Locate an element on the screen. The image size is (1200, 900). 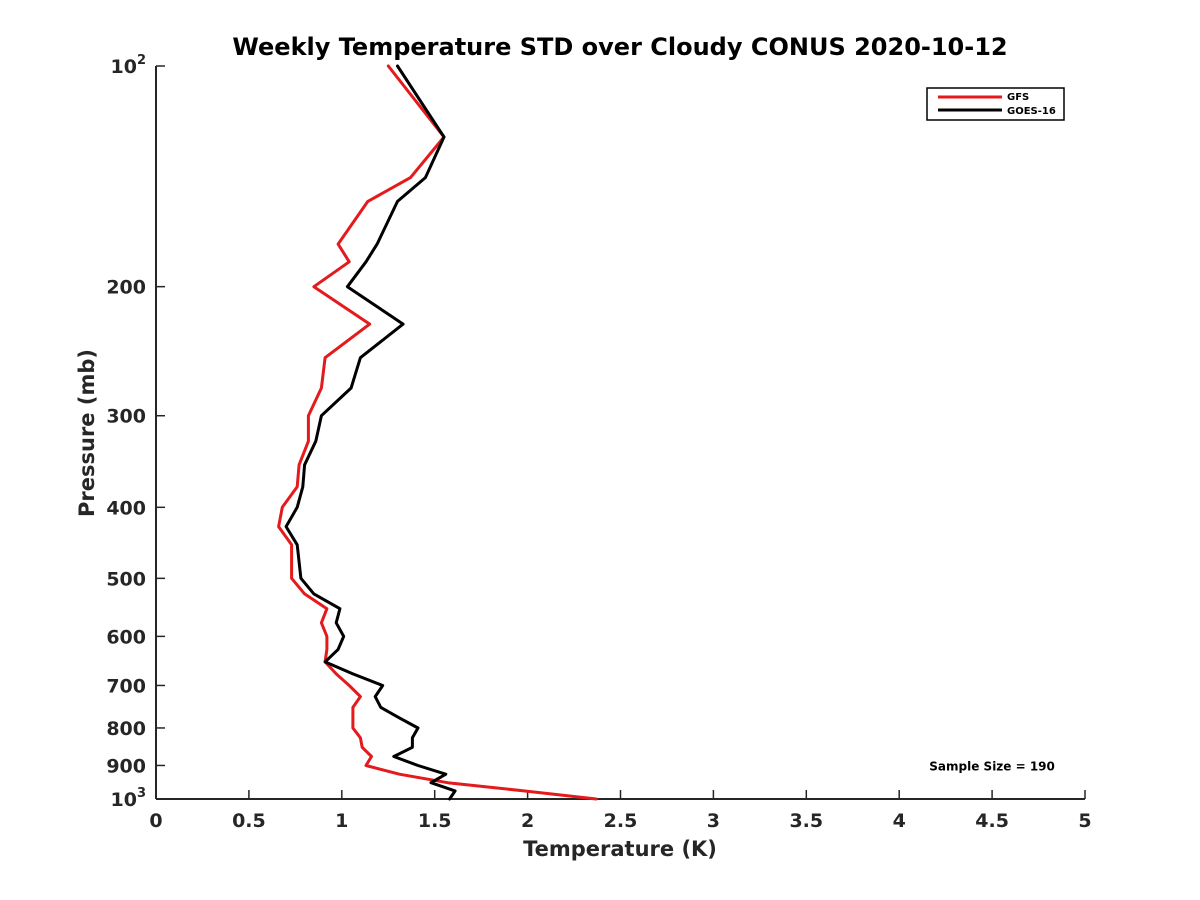
y-tick-label-exponent: 2 is located at coordinates (141, 60).